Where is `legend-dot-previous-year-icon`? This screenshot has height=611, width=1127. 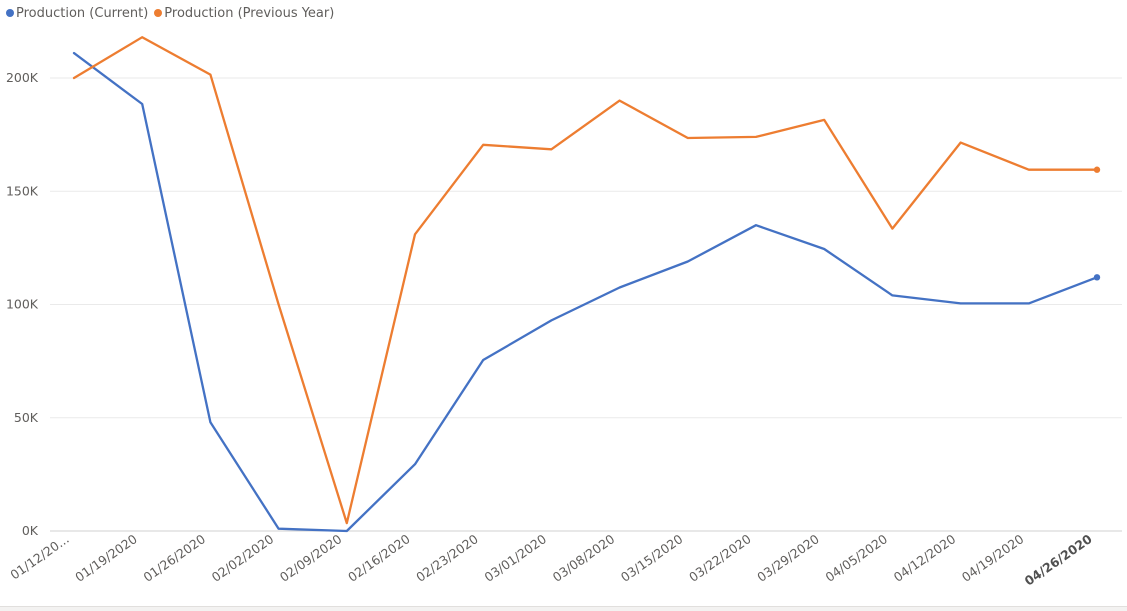 legend-dot-previous-year-icon is located at coordinates (158, 13).